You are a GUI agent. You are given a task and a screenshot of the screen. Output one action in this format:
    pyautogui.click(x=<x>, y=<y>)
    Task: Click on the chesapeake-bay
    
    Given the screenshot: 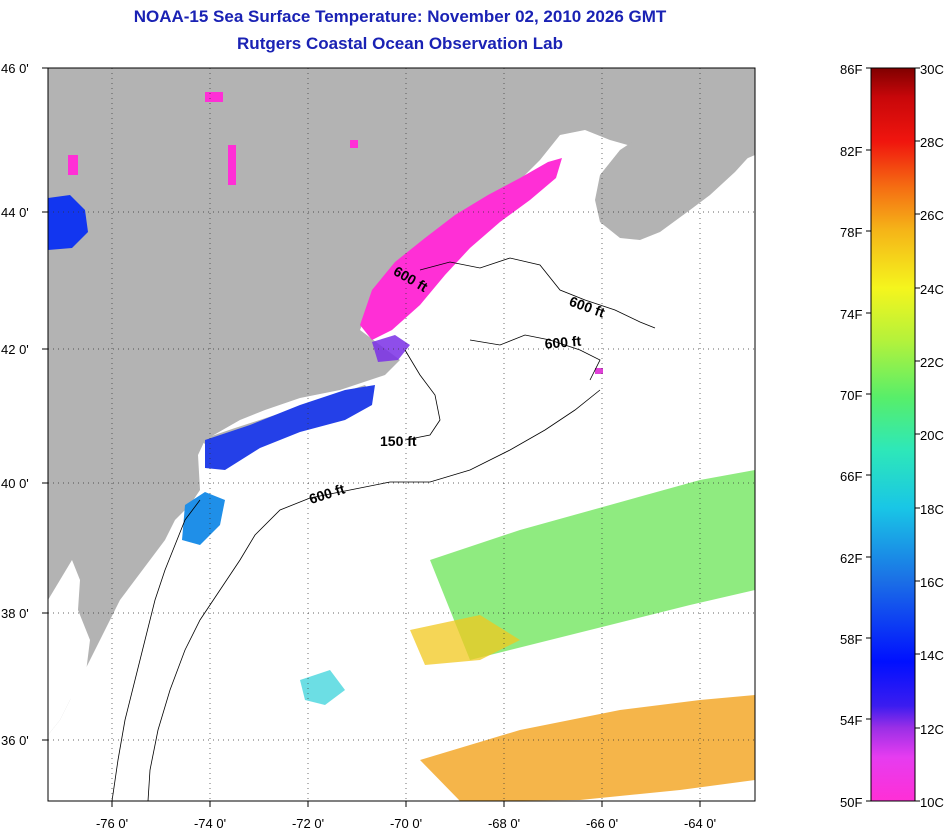 What is the action you would take?
    pyautogui.click(x=69, y=647)
    